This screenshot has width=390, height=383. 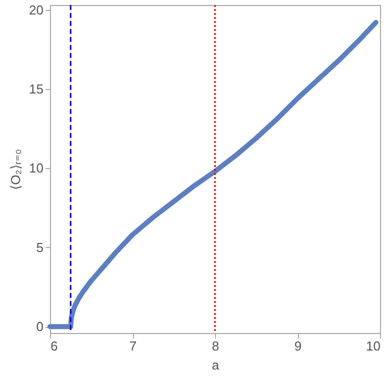 What do you see at coordinates (216, 365) in the screenshot?
I see `x-axis-title: a` at bounding box center [216, 365].